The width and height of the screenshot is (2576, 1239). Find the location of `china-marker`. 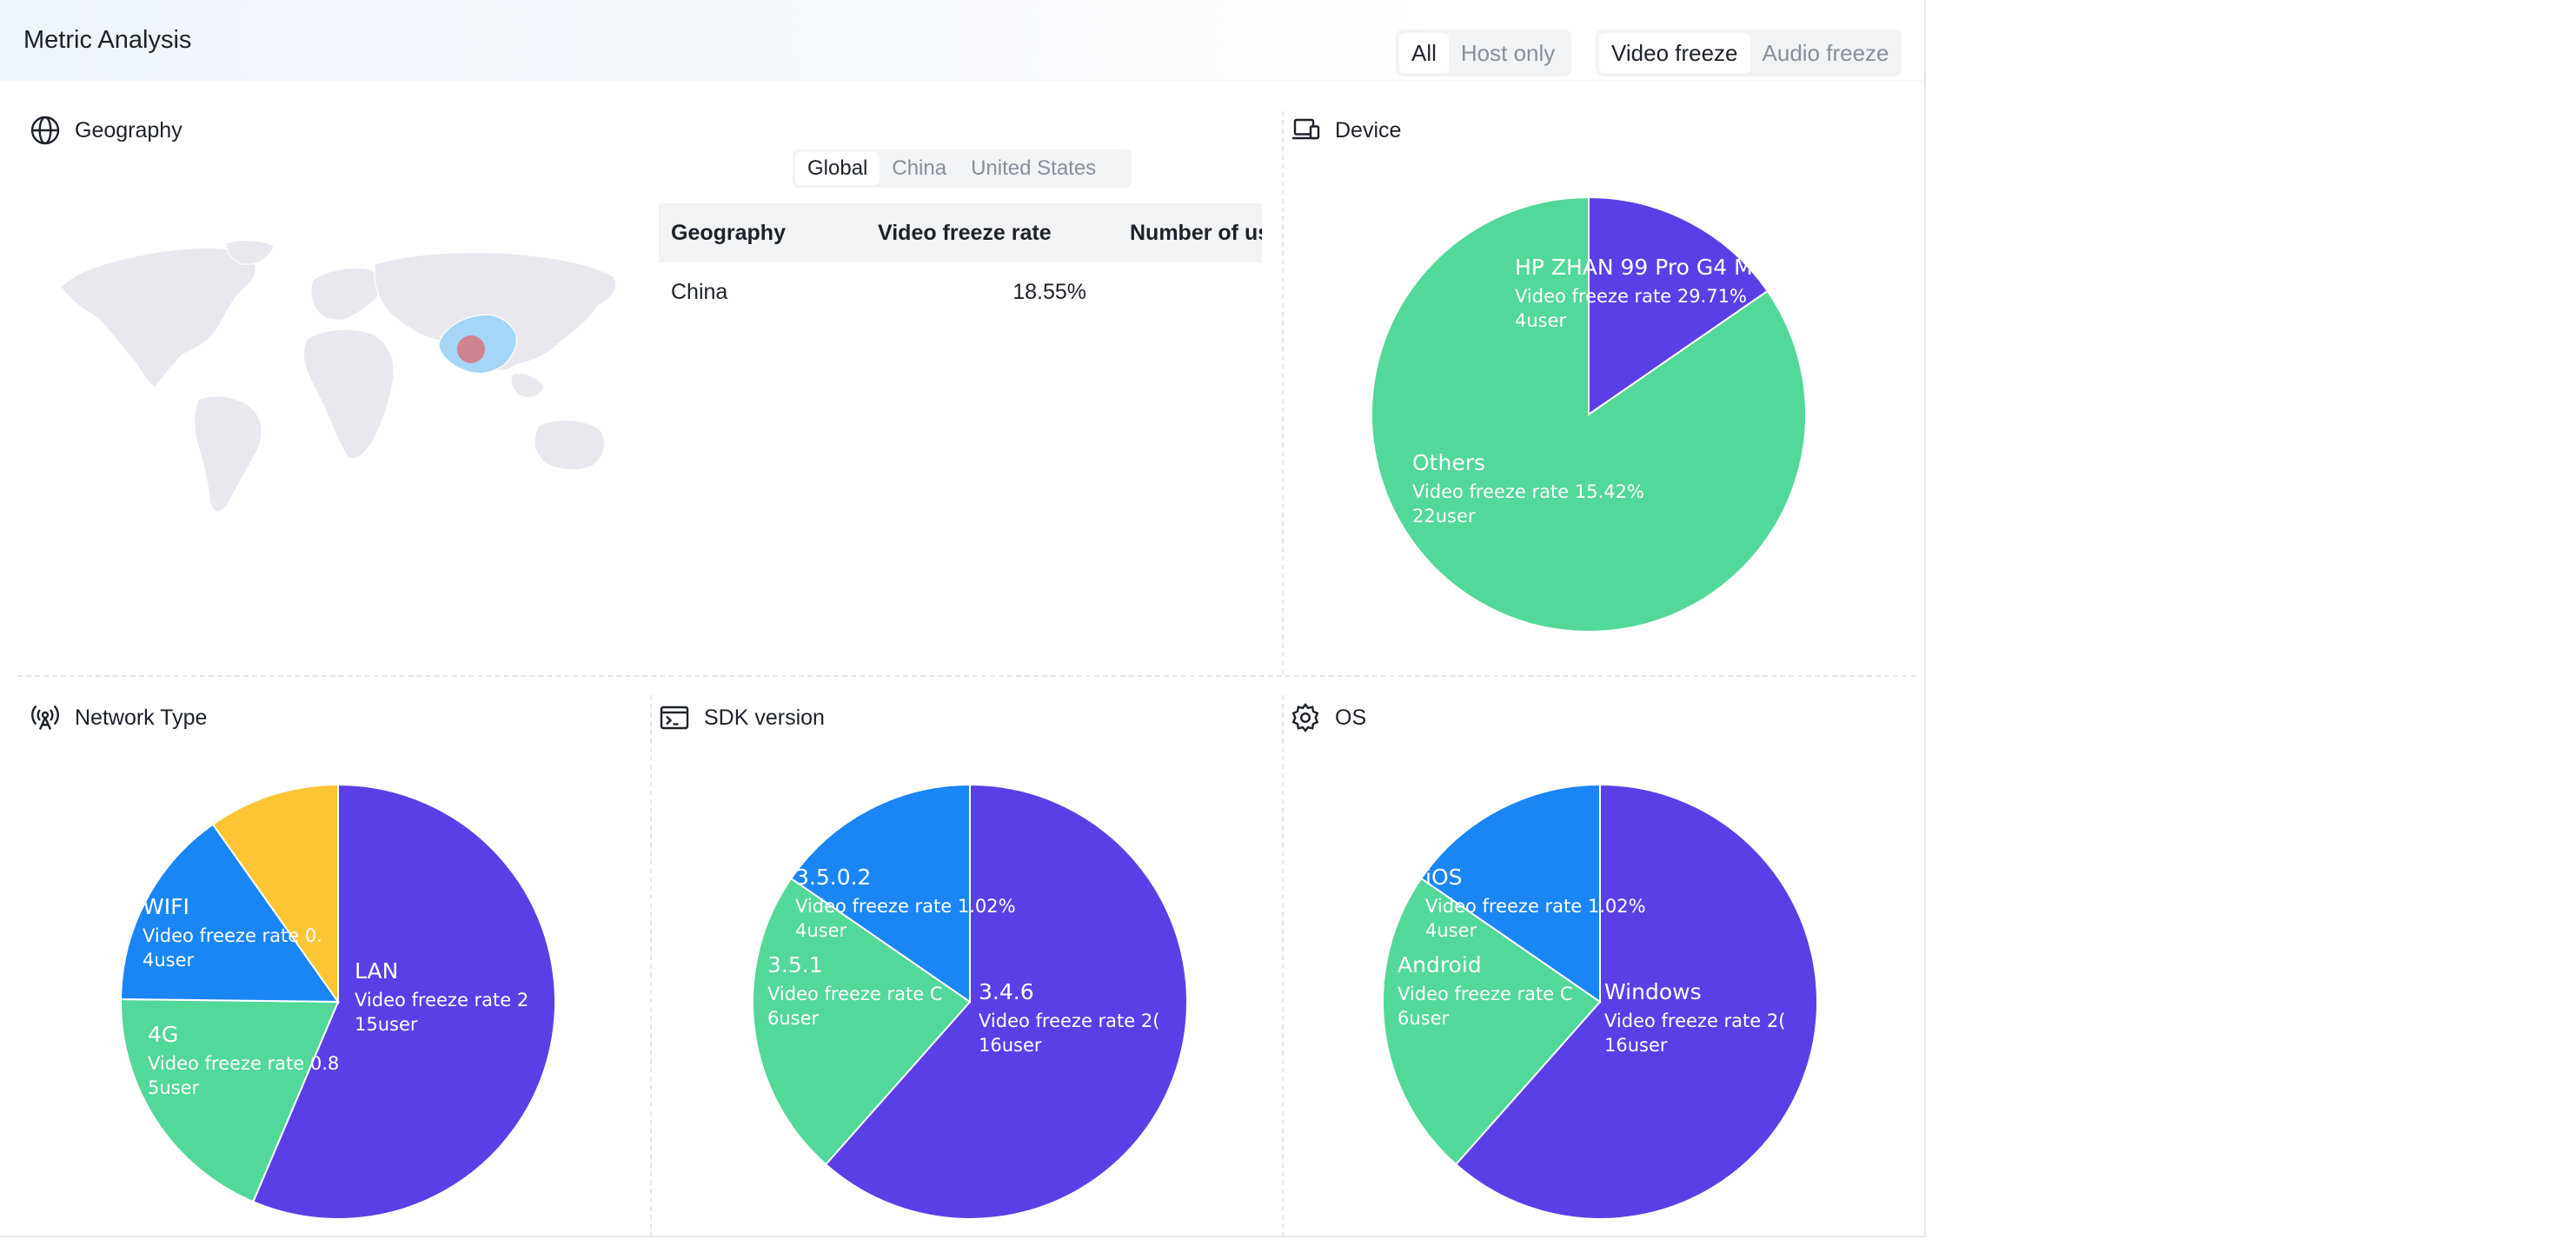

china-marker is located at coordinates (471, 349).